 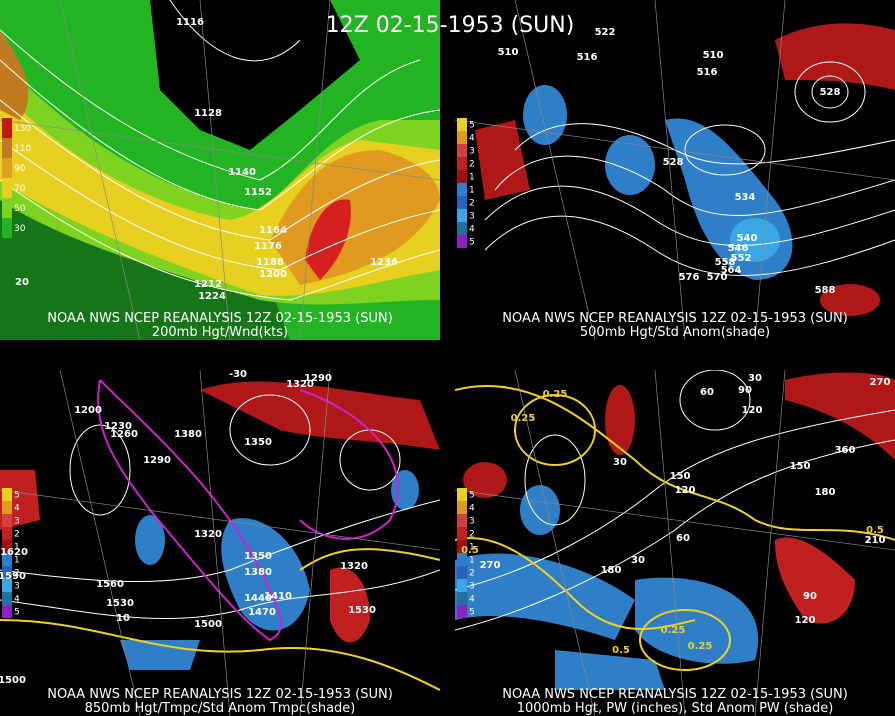 I want to click on contour-label: 210, so click(x=875, y=540).